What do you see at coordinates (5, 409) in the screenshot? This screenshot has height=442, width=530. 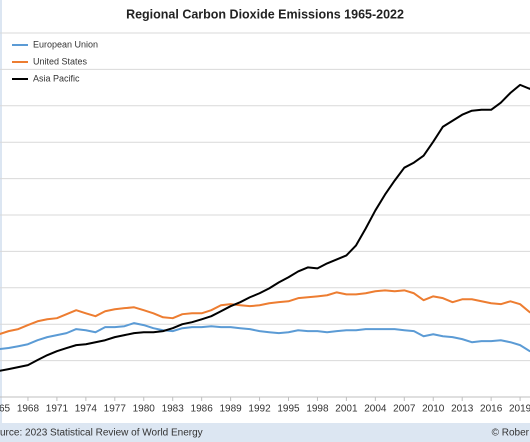 I see `x-tick-label: 1965` at bounding box center [5, 409].